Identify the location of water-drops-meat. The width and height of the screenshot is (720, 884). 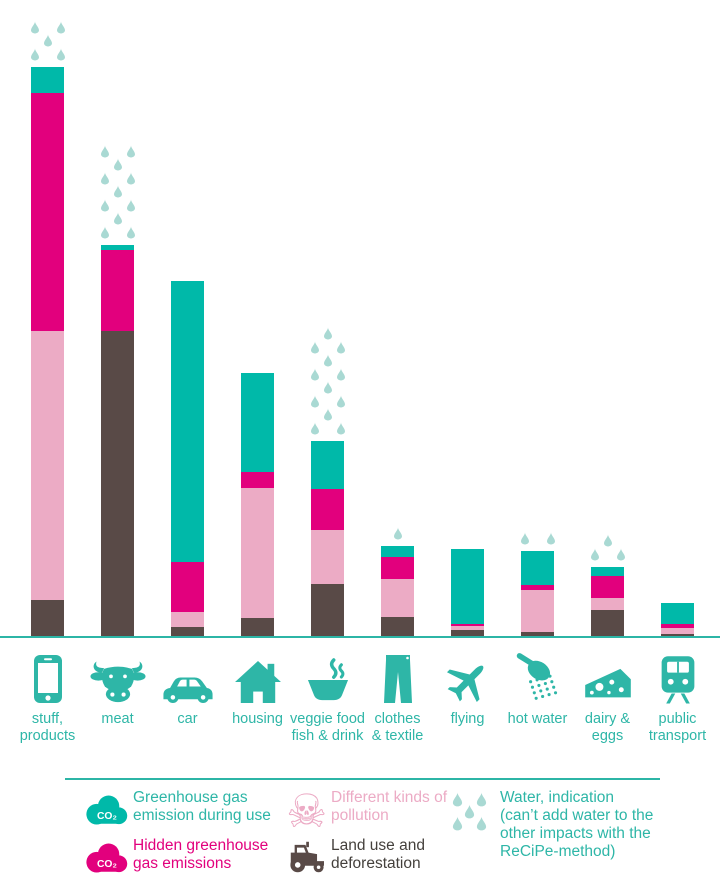
(118, 192).